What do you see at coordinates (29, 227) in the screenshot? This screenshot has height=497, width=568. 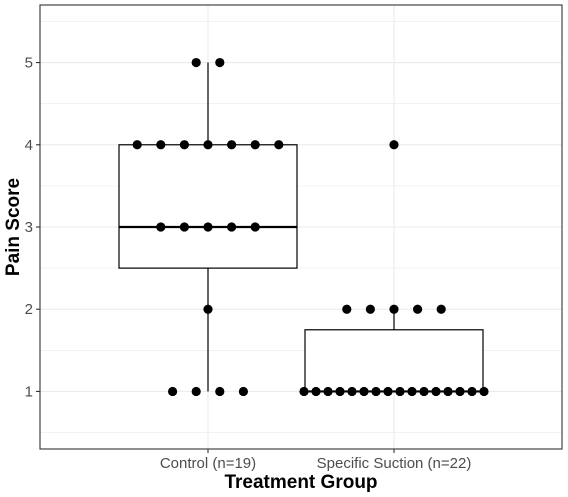 I see `y-tick-label: 3` at bounding box center [29, 227].